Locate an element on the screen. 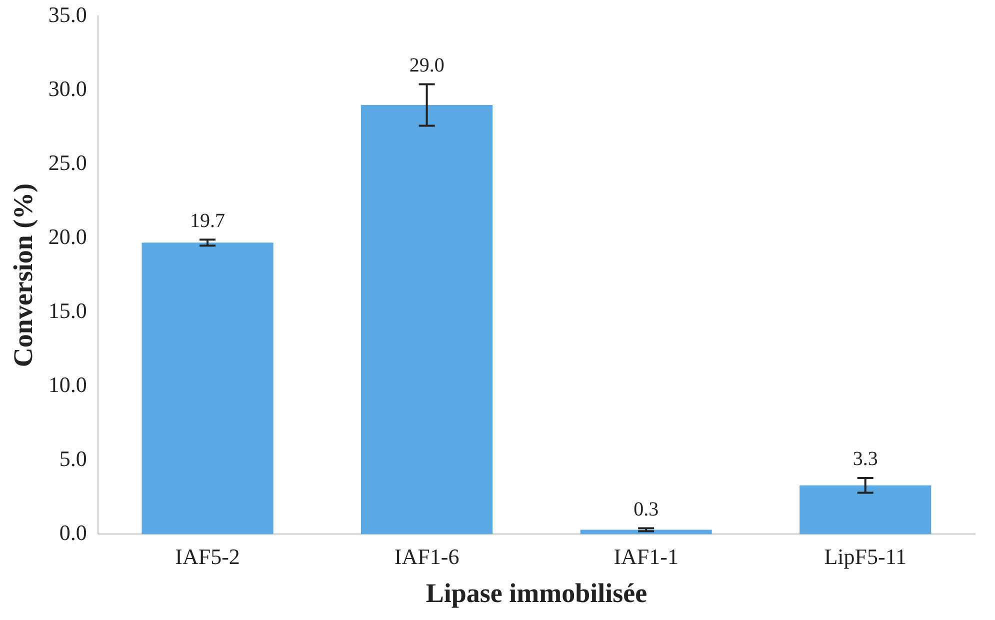 Image resolution: width=995 pixels, height=620 pixels. x-axis-title: Lipase immobilisée is located at coordinates (537, 593).